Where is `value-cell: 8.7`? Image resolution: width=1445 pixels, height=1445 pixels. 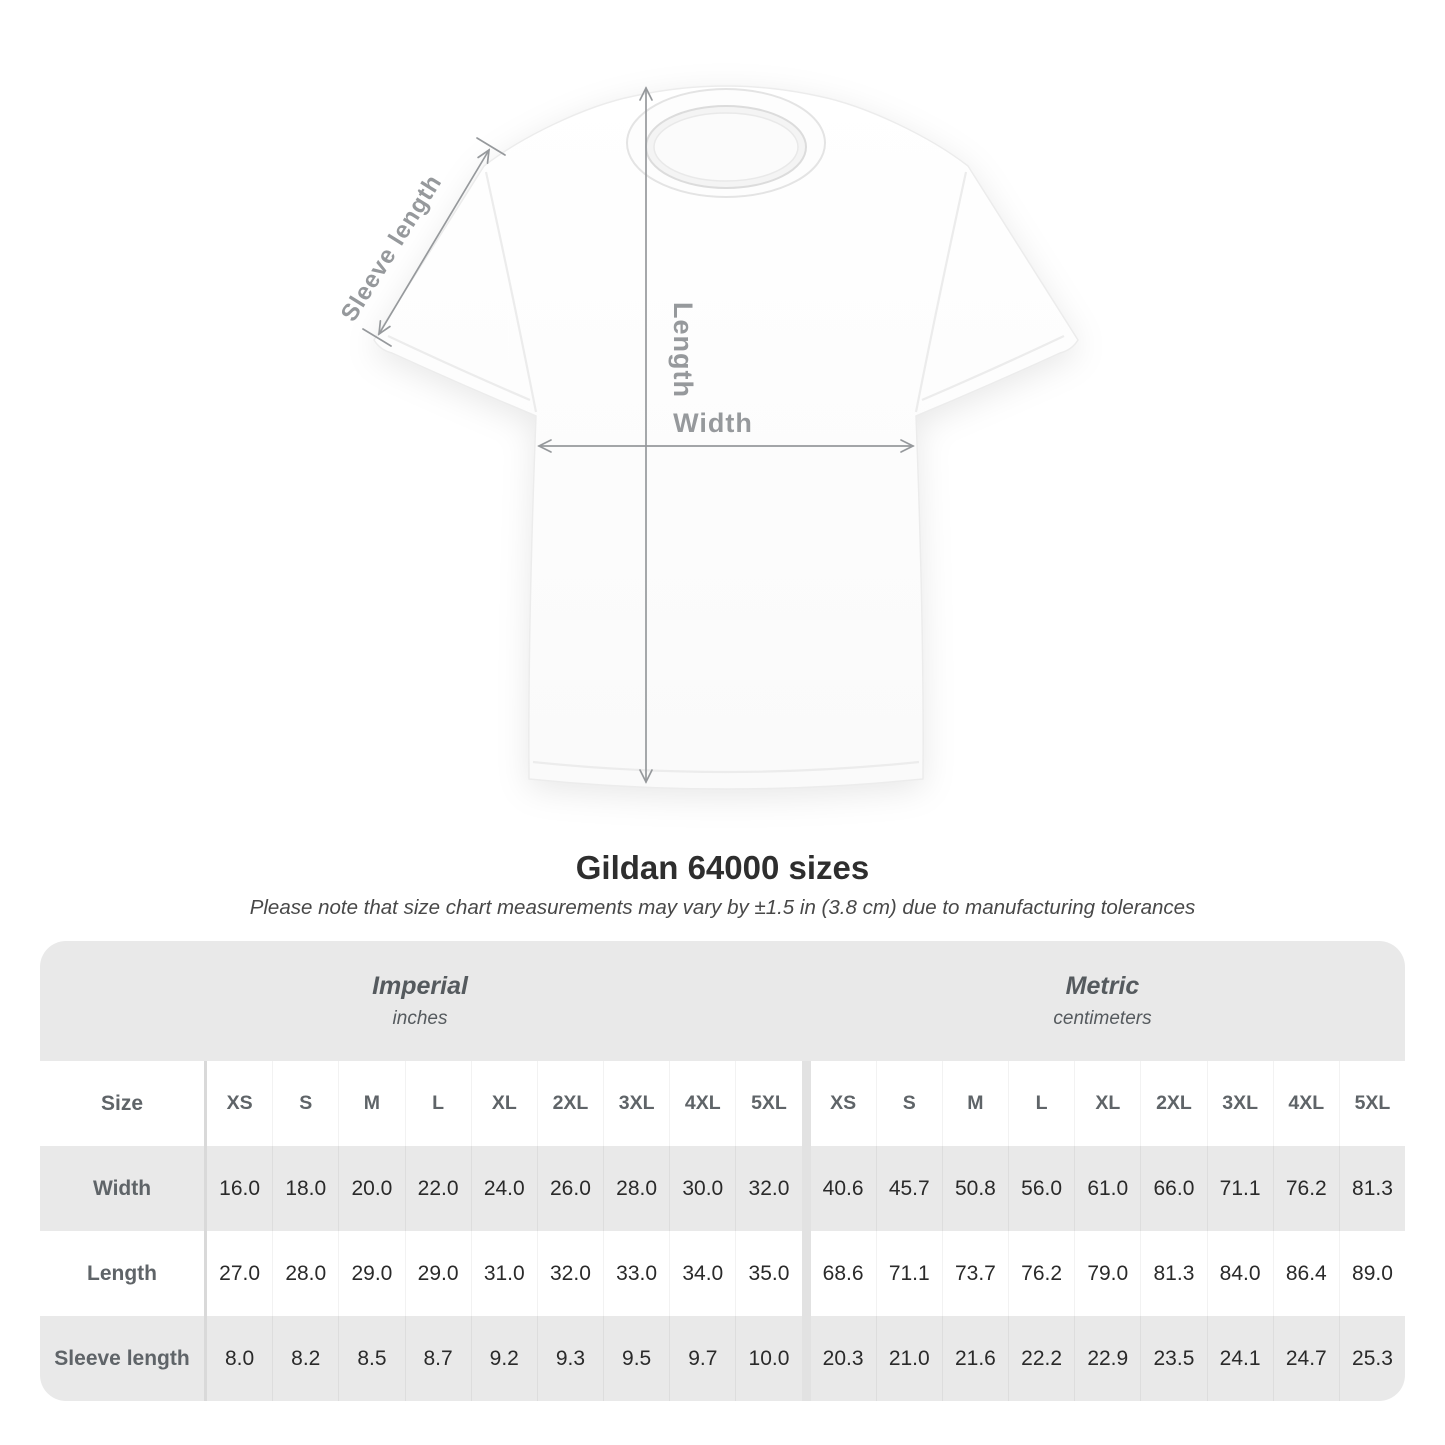
value-cell: 8.7 is located at coordinates (439, 1358).